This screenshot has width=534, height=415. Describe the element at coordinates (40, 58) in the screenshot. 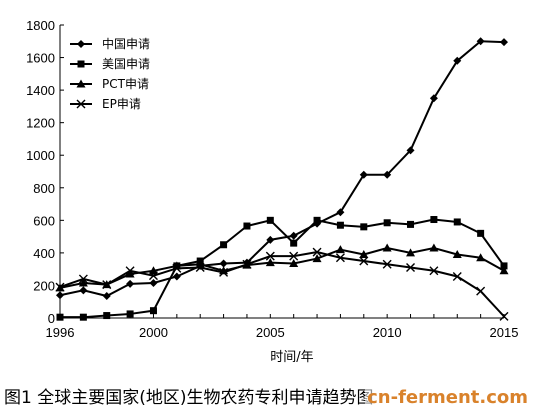

I see `y-tick-label: 1600` at that location.